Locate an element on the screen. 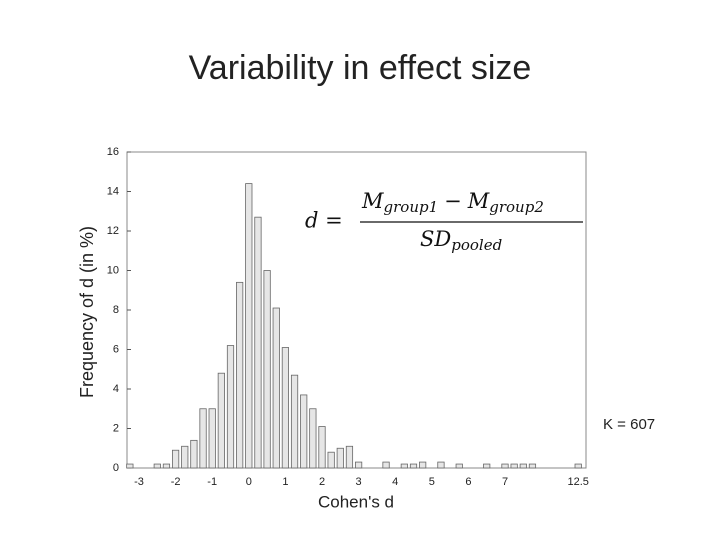 The image size is (720, 540). formula-term: SD is located at coordinates (435, 239).